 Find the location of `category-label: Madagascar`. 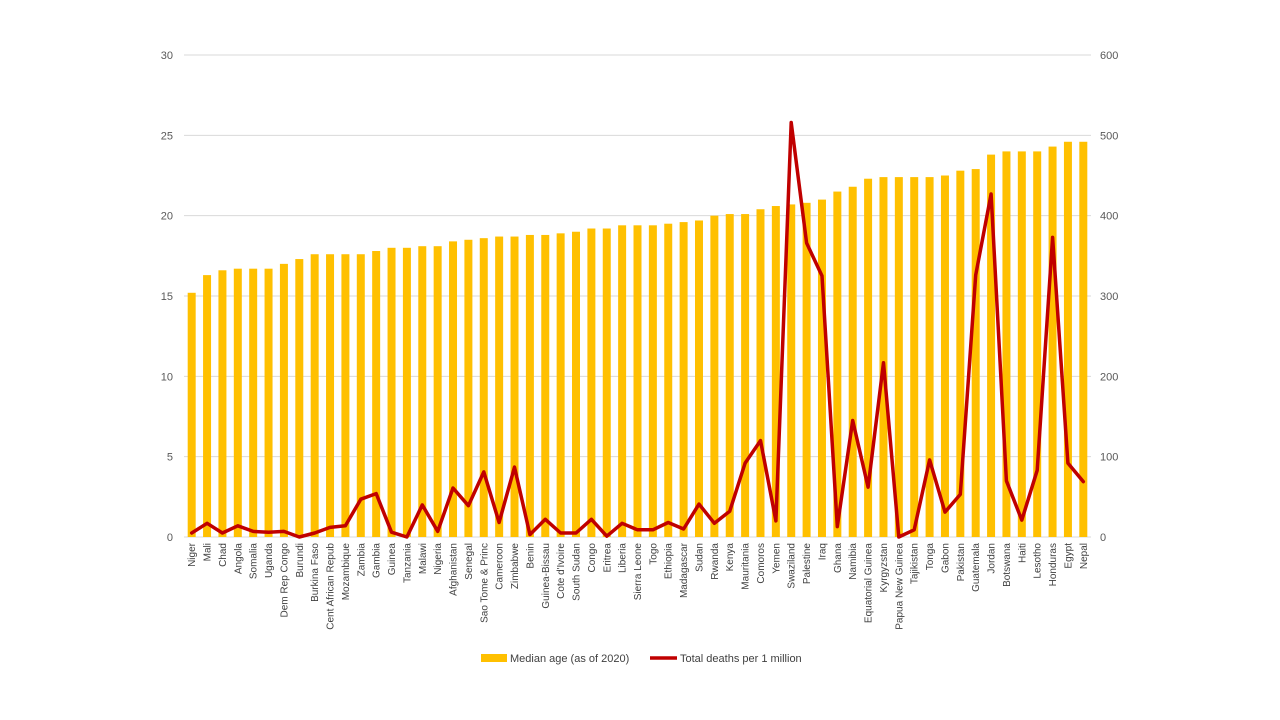

category-label: Madagascar is located at coordinates (684, 570).